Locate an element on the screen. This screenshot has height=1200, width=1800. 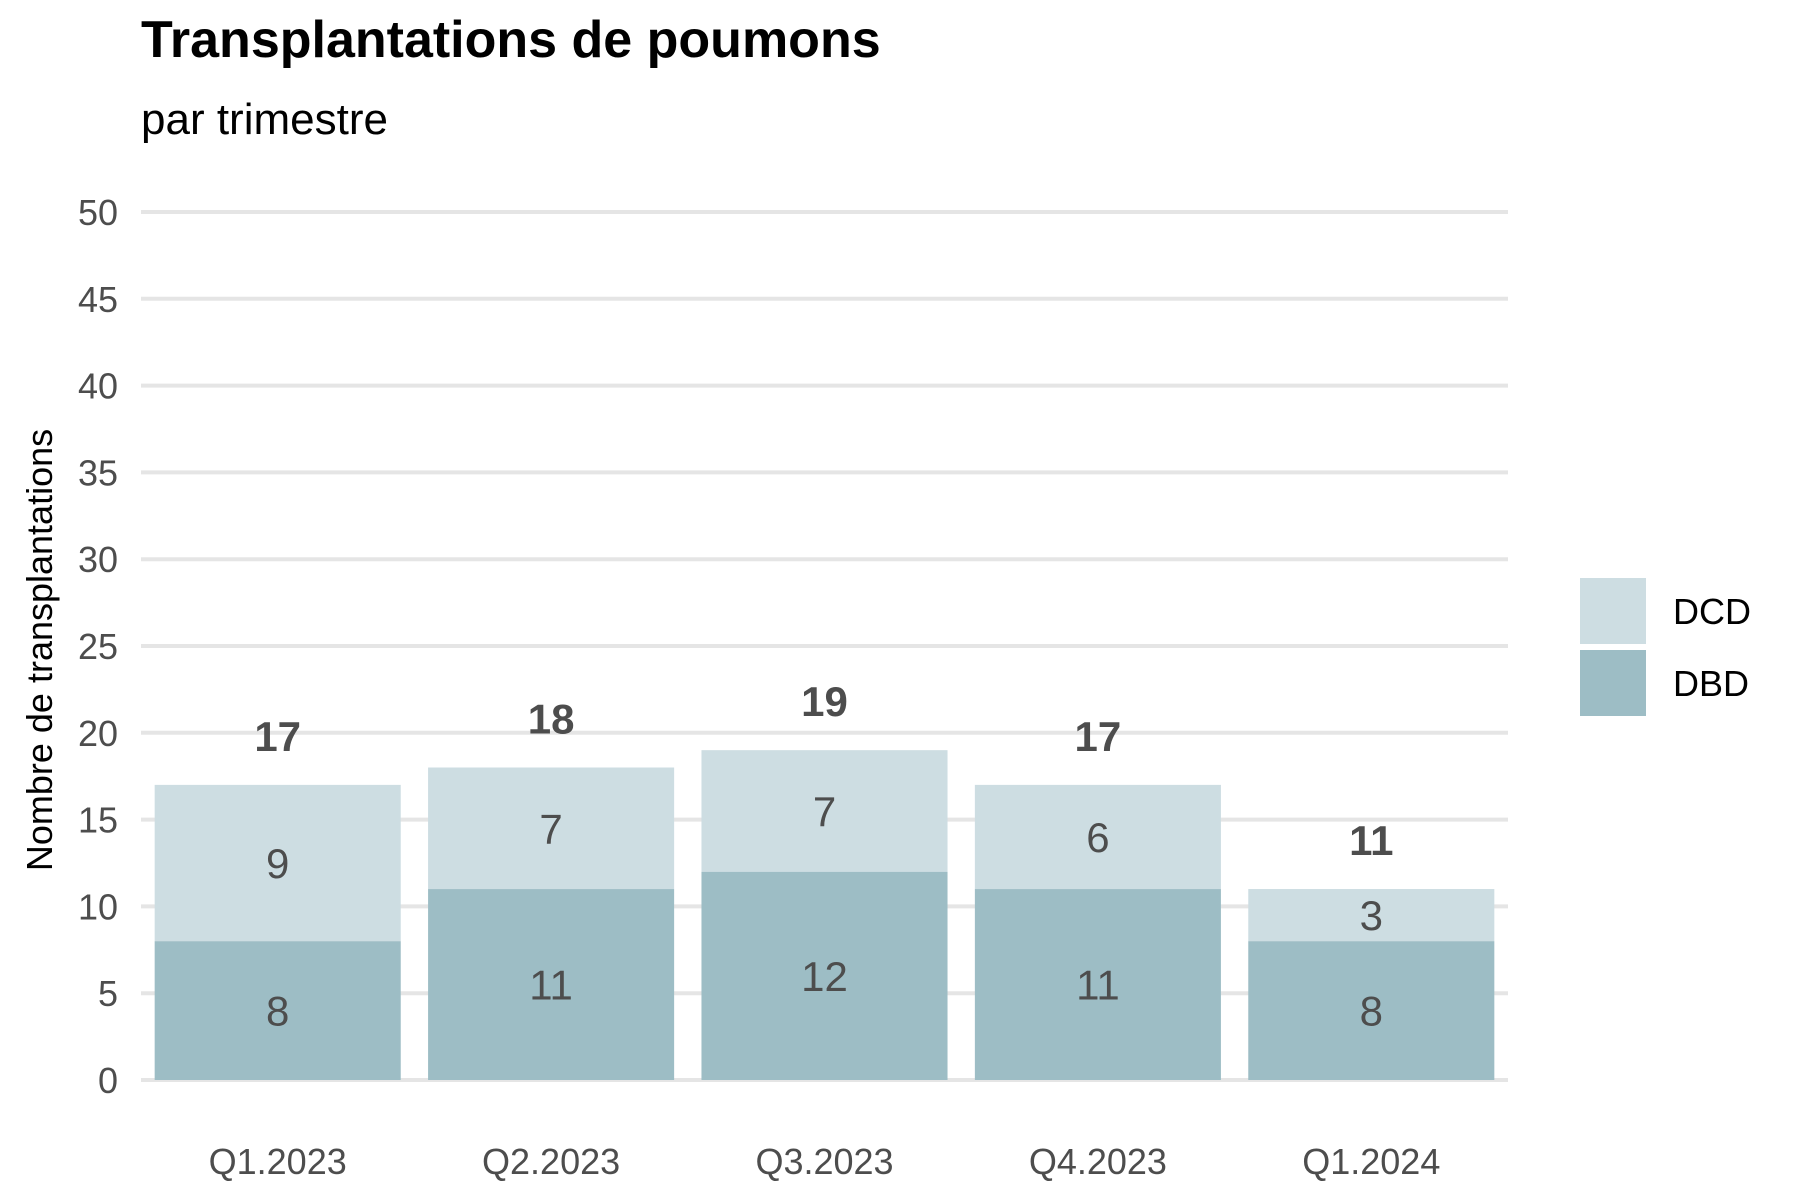
data-label-dcd: 6 is located at coordinates (1097, 837).